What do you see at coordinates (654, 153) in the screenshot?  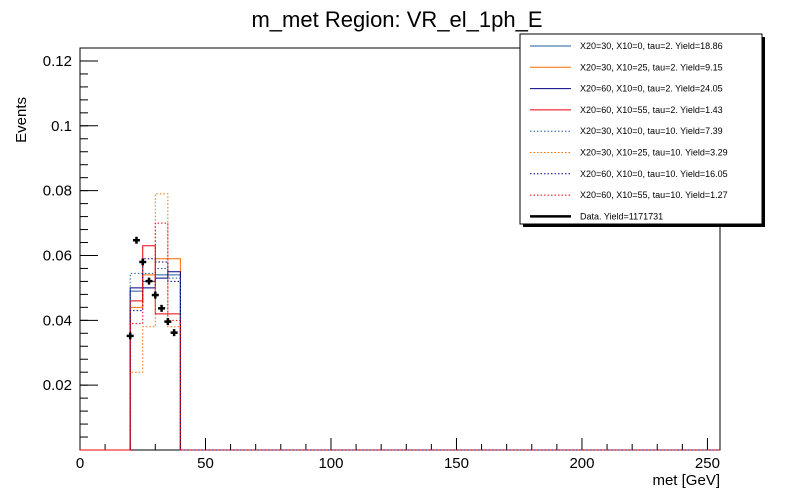 I see `legend-label: X20=30, X10=25, tau=10. Yield=3.29` at bounding box center [654, 153].